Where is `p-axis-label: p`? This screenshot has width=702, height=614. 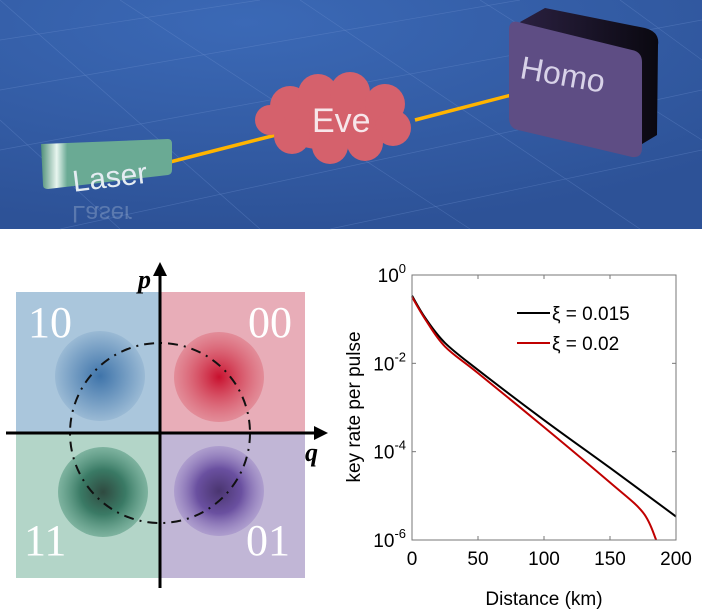 p-axis-label: p is located at coordinates (143, 279).